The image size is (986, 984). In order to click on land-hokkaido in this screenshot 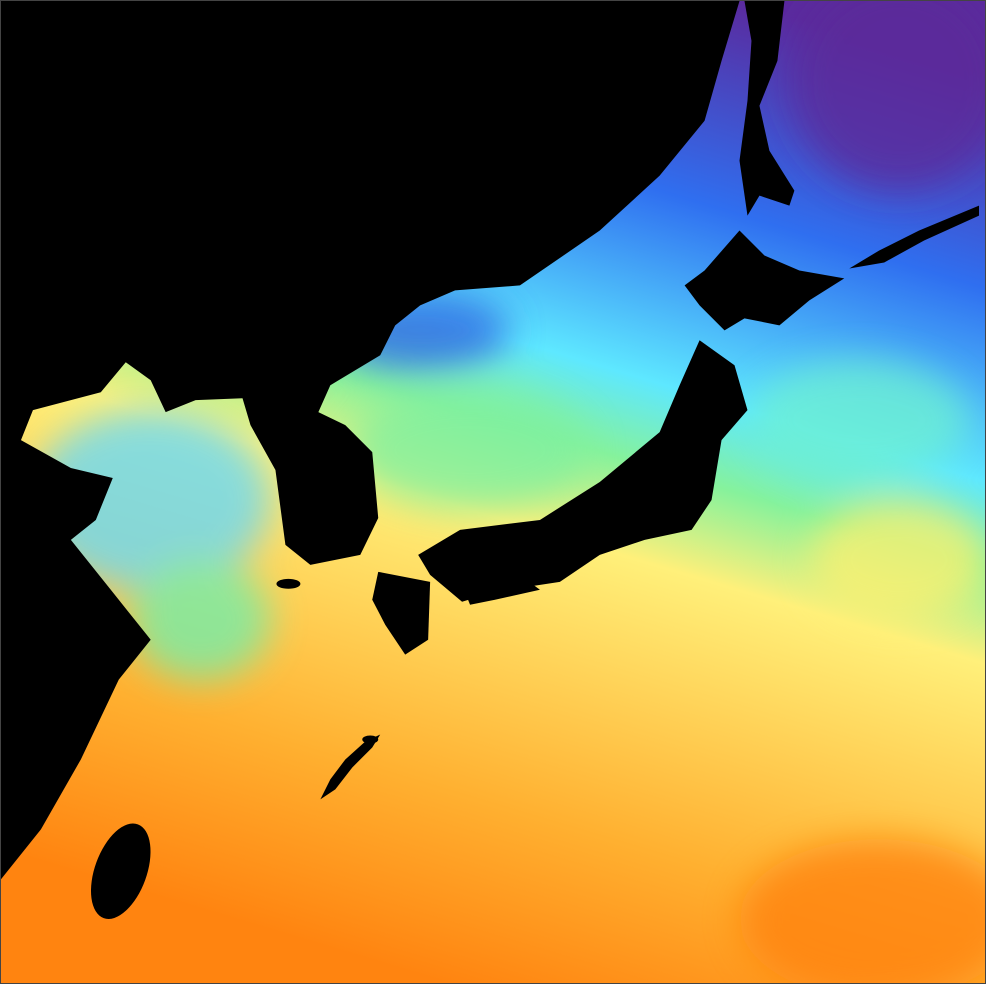, I will do `click(764, 280)`.